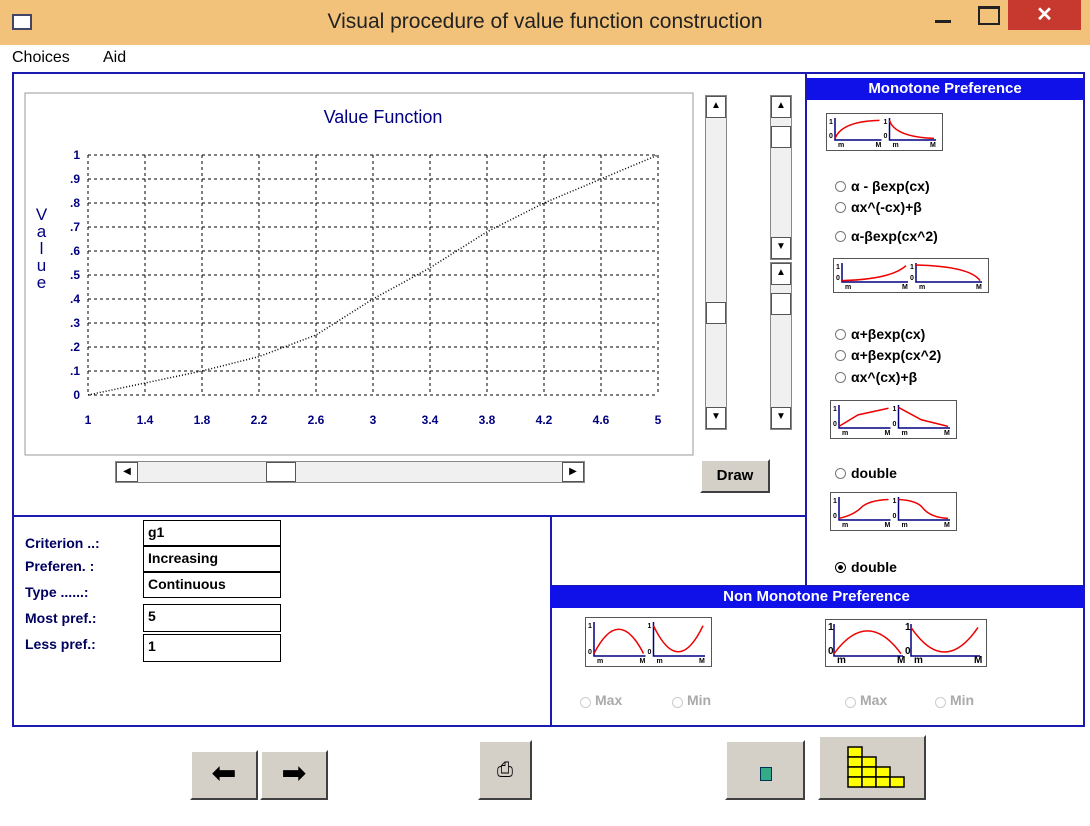 This screenshot has height=826, width=1090. I want to click on field-label: Less pref.:, so click(60, 644).